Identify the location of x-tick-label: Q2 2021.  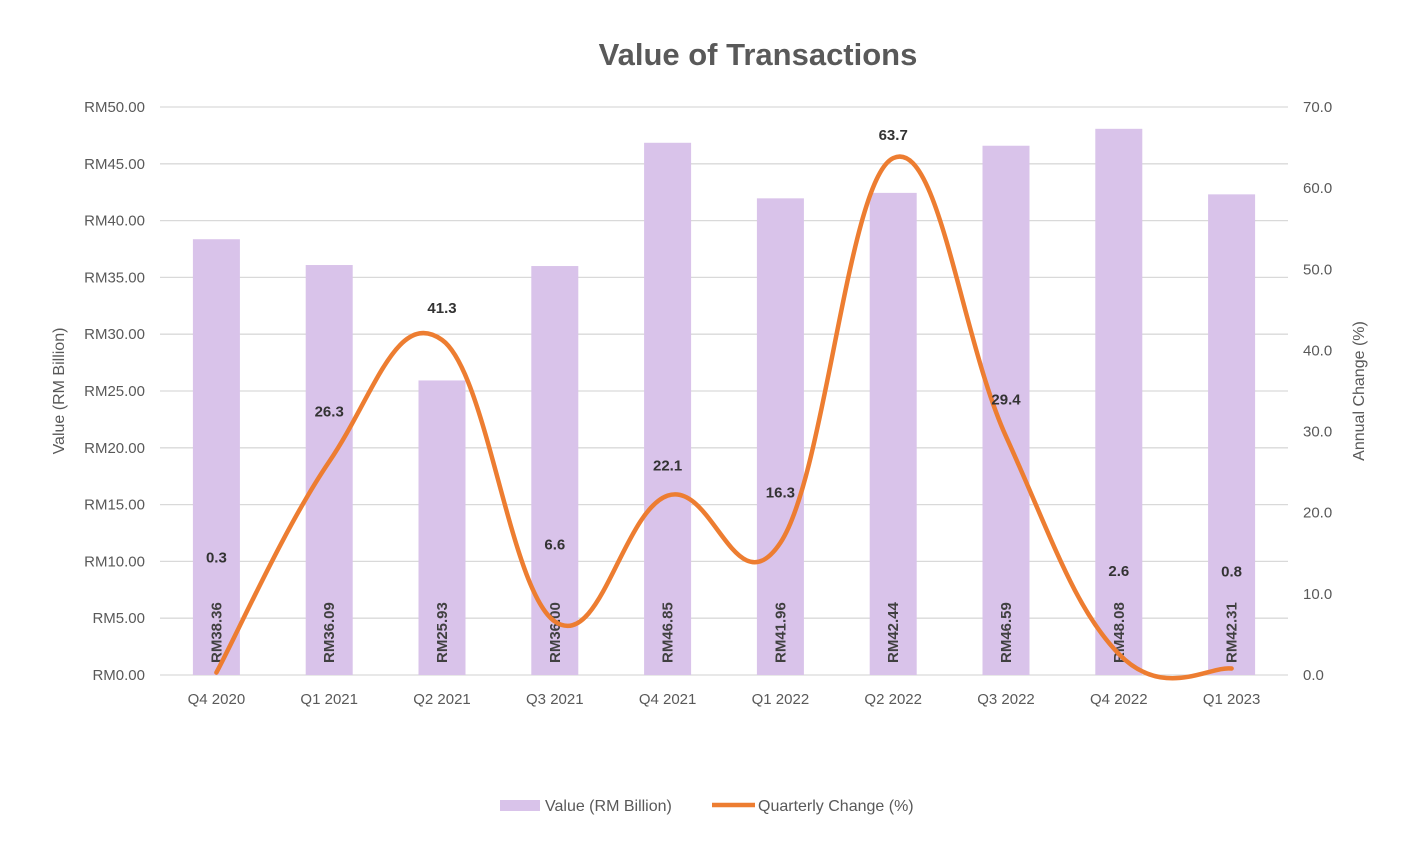
(442, 699).